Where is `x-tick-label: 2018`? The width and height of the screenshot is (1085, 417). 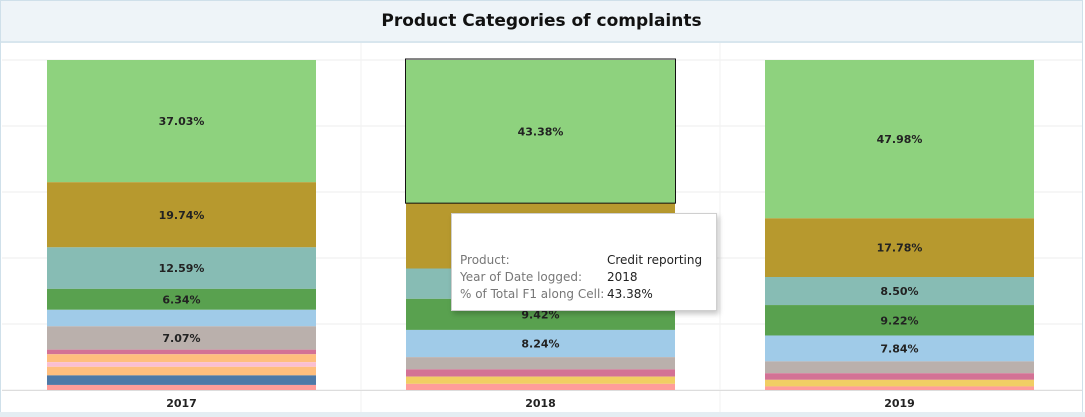 x-tick-label: 2018 is located at coordinates (540, 403).